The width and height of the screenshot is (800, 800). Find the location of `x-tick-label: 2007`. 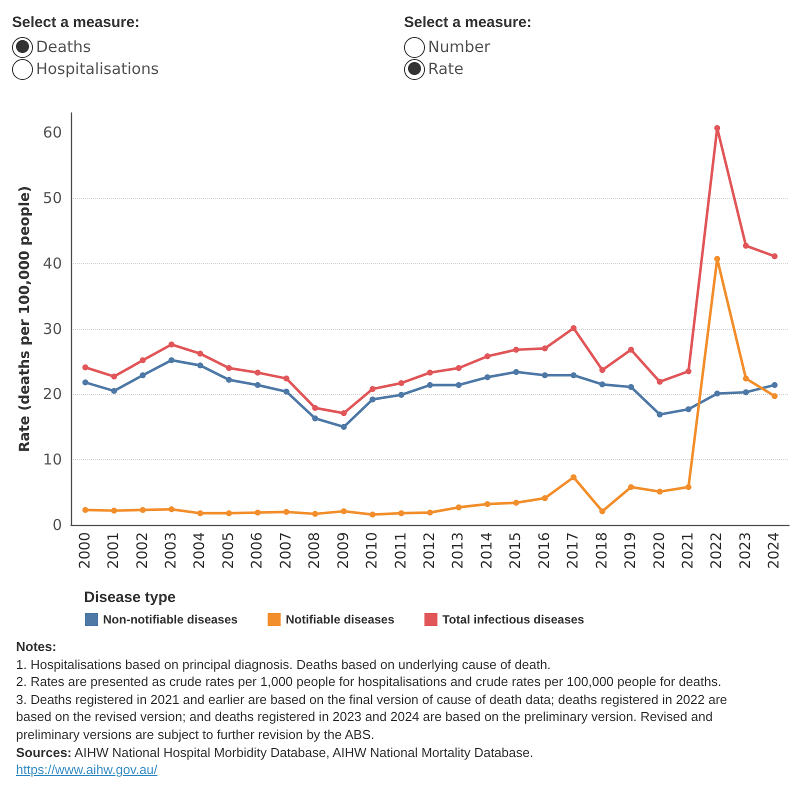

x-tick-label: 2007 is located at coordinates (286, 550).